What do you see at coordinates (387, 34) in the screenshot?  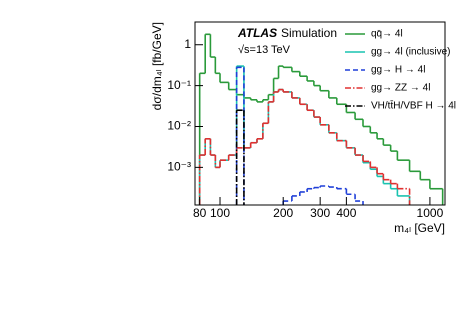 I see `legend-label: qq̄→ 4l` at bounding box center [387, 34].